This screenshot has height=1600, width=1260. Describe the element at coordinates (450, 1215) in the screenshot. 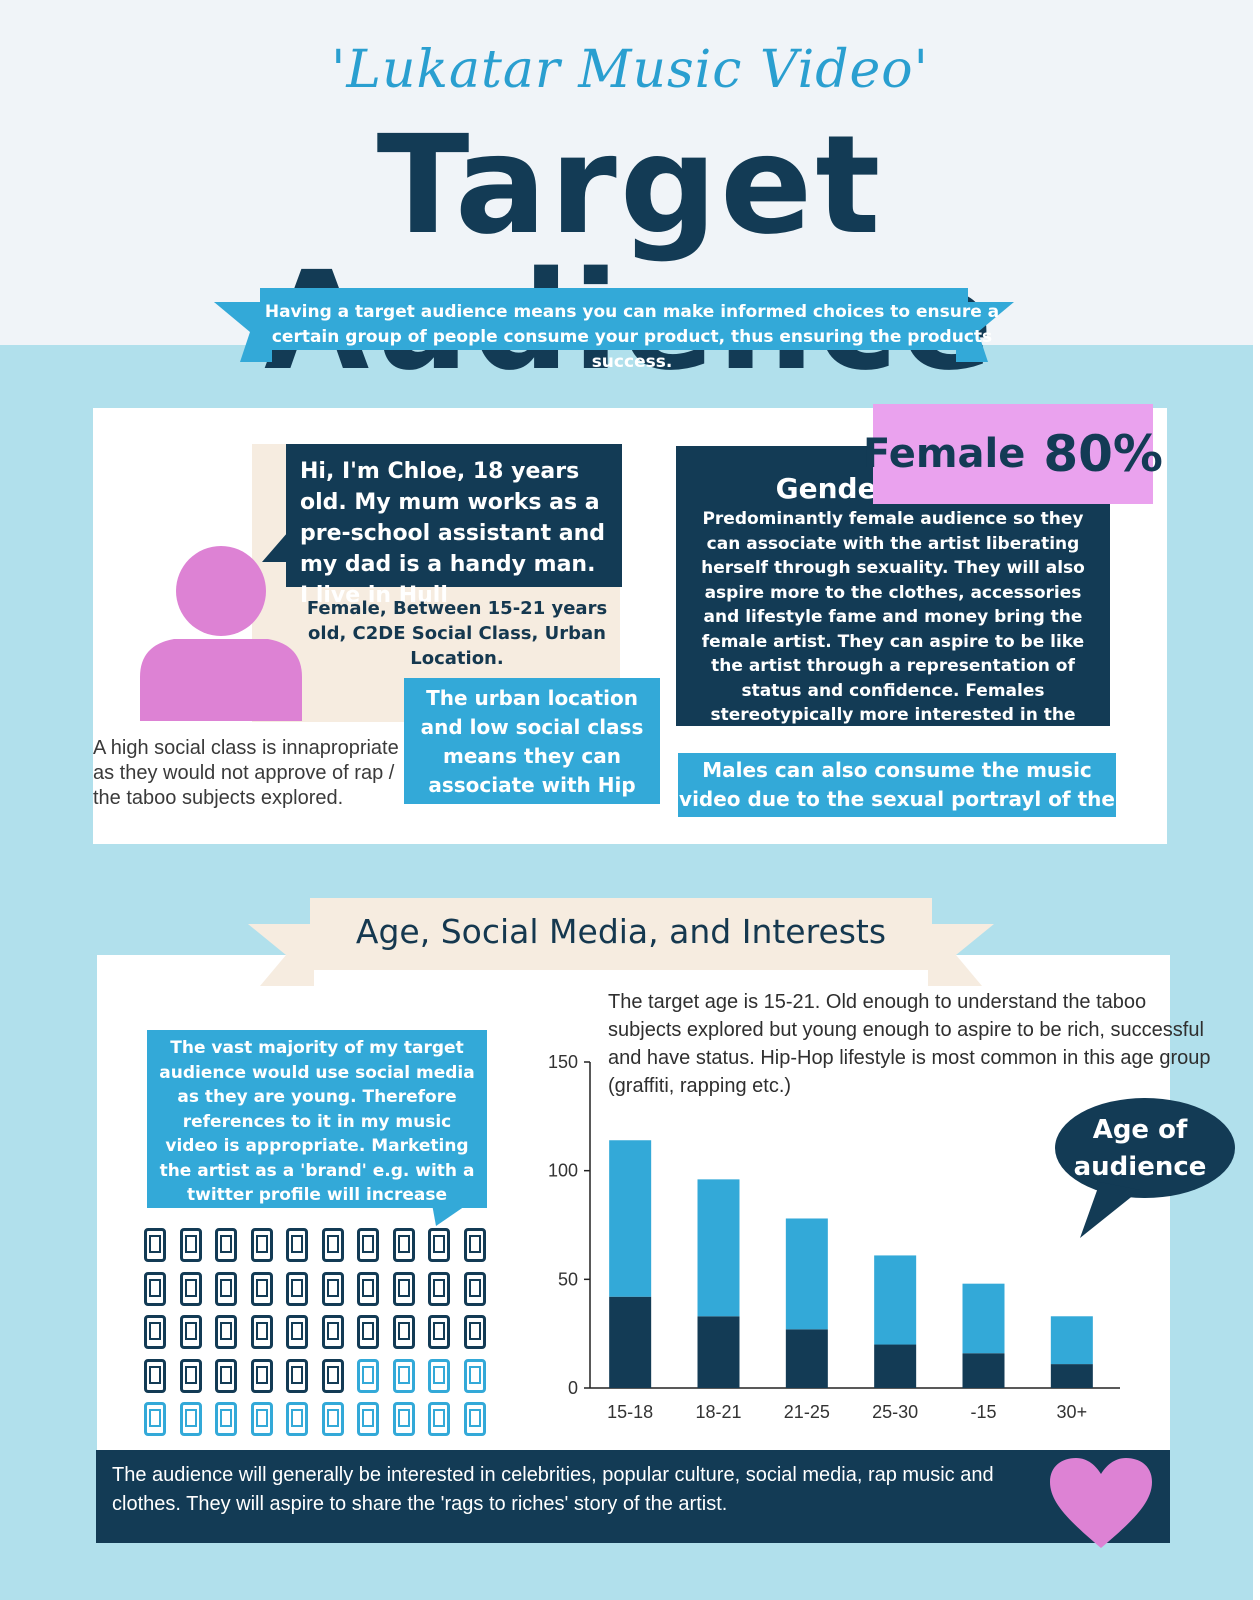

I see `social-note-pointer` at that location.